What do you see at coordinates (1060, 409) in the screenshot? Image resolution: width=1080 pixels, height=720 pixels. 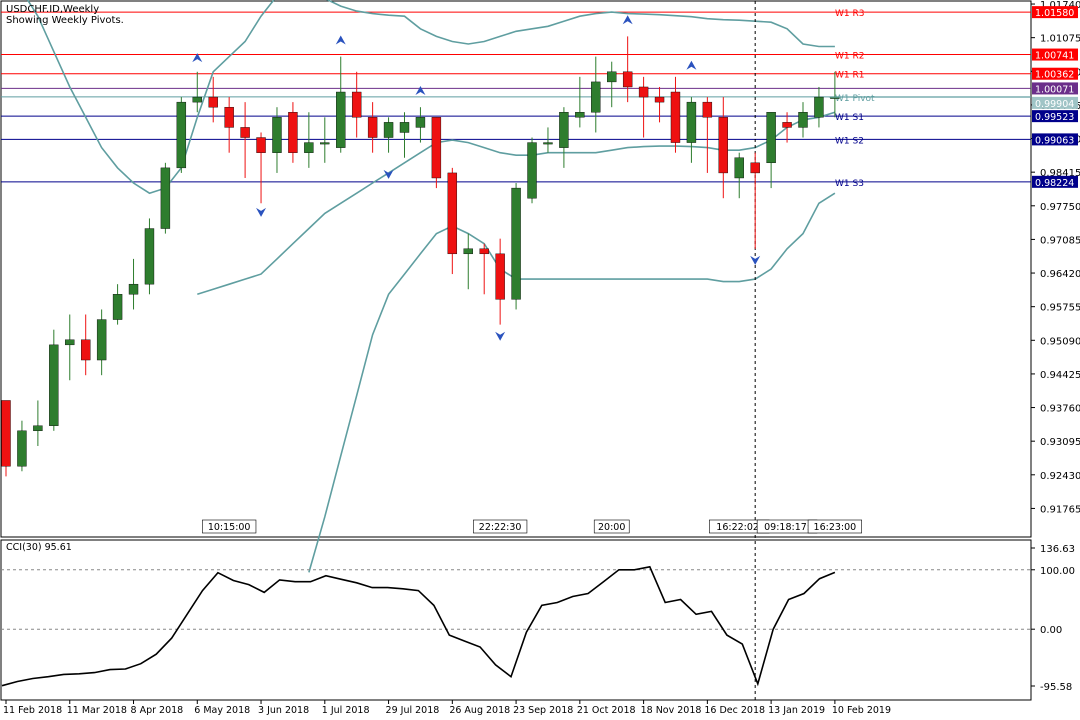 I see `price-axis-label: 0.93760` at bounding box center [1060, 409].